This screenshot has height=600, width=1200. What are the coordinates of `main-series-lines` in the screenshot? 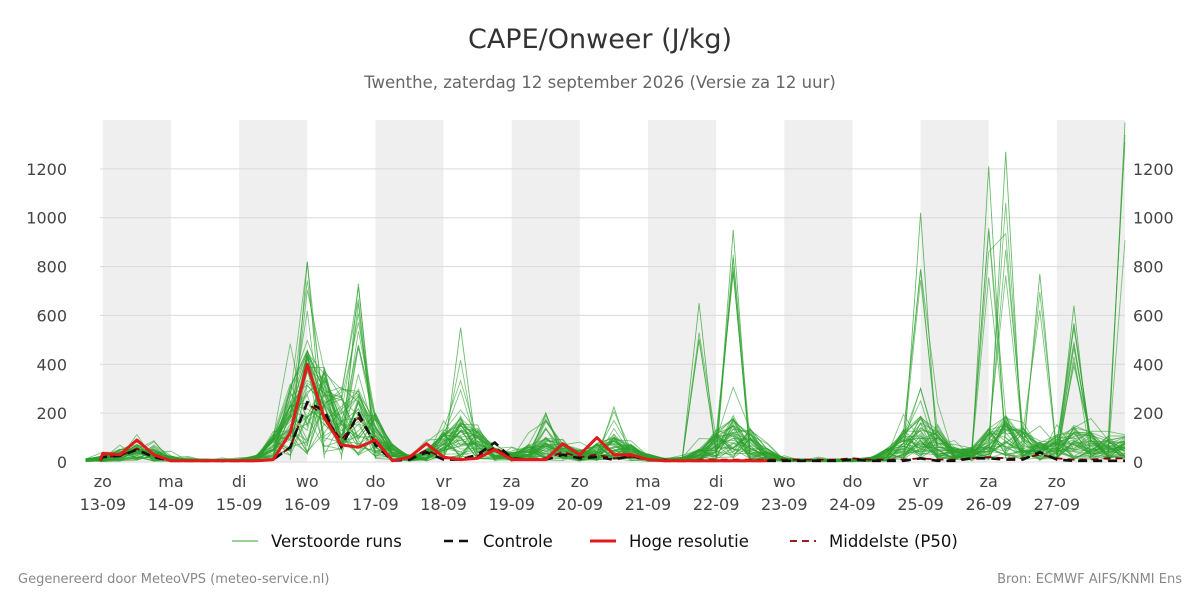 It's located at (611, 412).